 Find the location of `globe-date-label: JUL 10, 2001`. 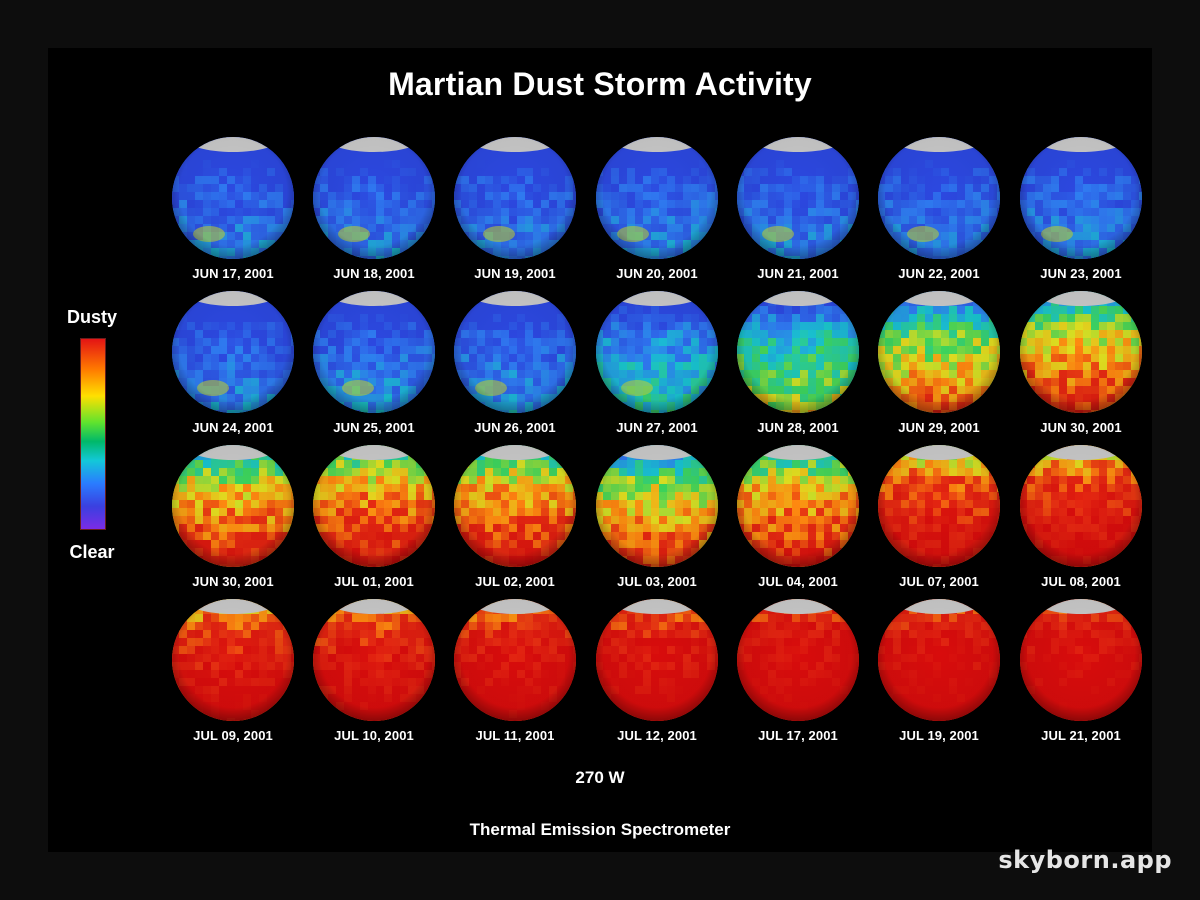

globe-date-label: JUL 10, 2001 is located at coordinates (374, 735).